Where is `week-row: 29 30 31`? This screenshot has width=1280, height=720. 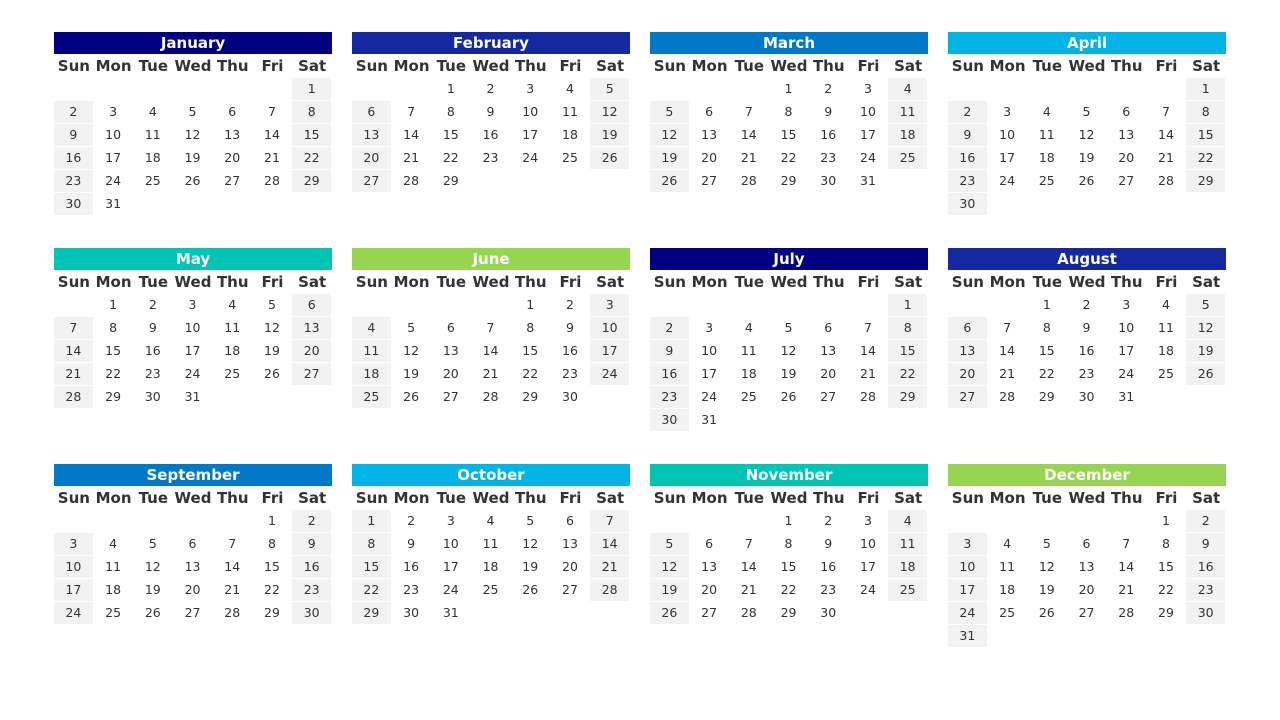
week-row: 29 30 31 is located at coordinates (491, 613).